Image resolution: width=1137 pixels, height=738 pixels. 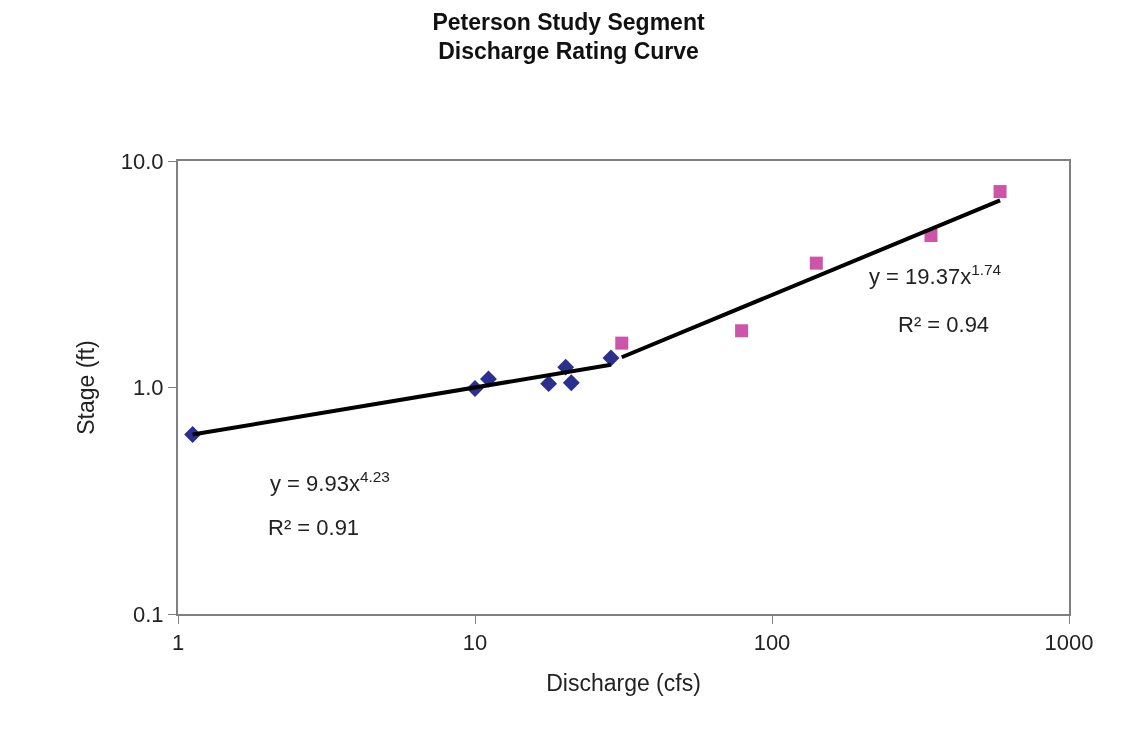 What do you see at coordinates (148, 388) in the screenshot?
I see `y-tick-label: 1.0` at bounding box center [148, 388].